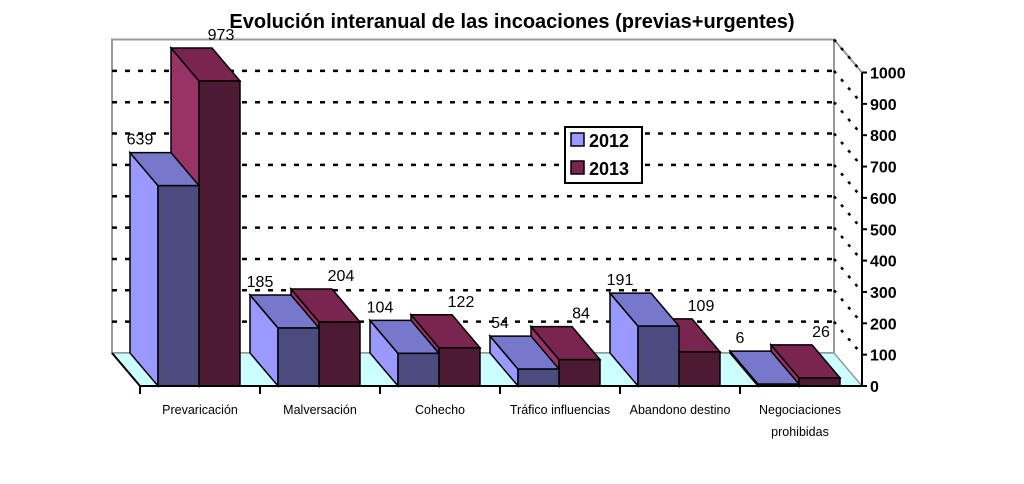 This screenshot has width=1024, height=484. What do you see at coordinates (609, 141) in the screenshot?
I see `legend-label-2012: 2012` at bounding box center [609, 141].